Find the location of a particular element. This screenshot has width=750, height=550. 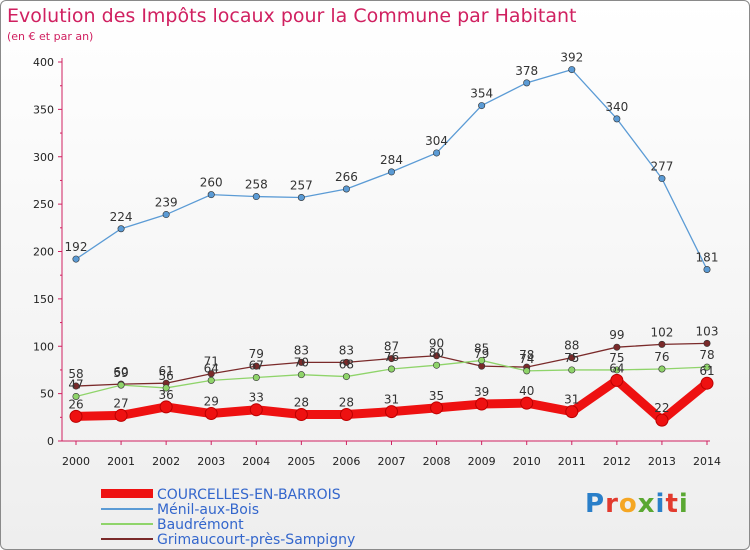

data-label: 83 is located at coordinates (301, 350).